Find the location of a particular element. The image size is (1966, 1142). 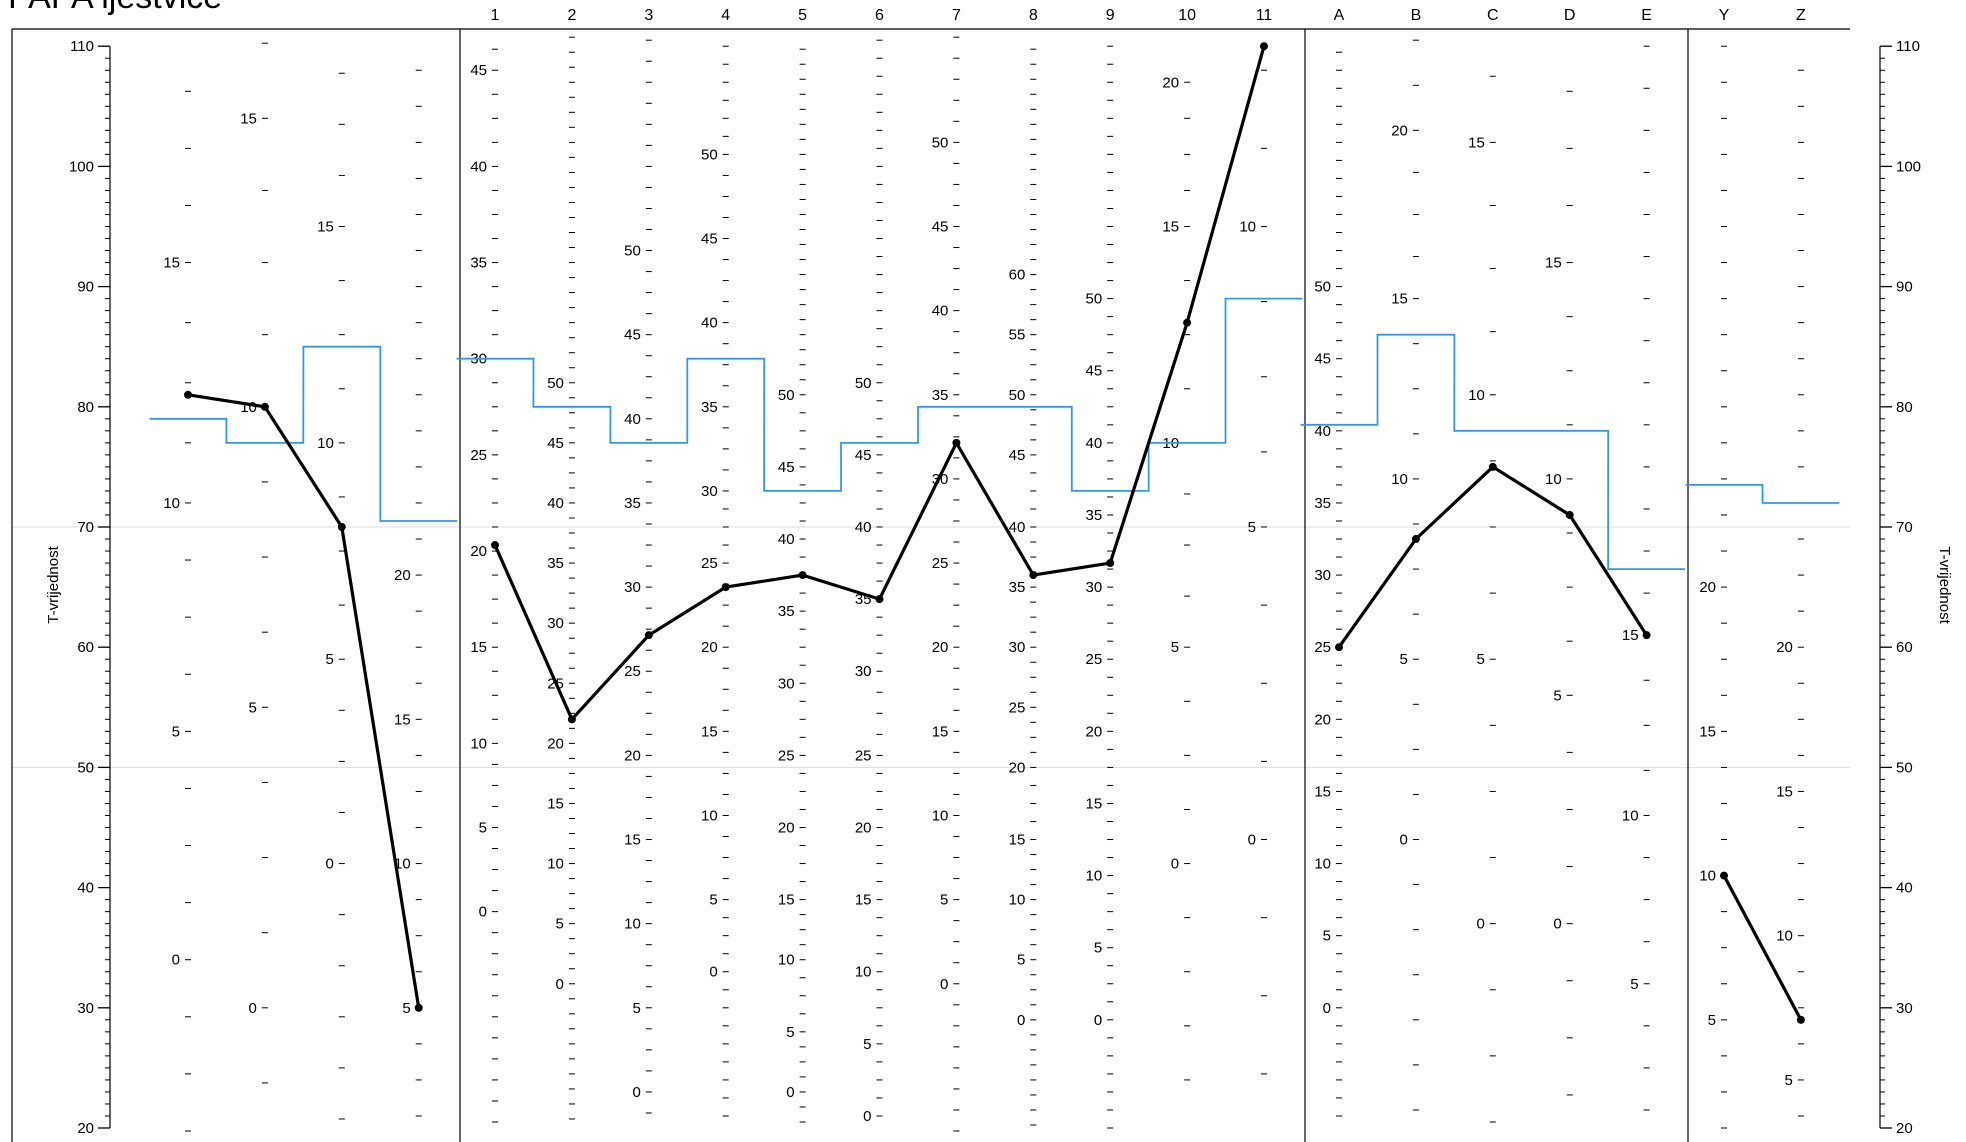

scale-0-2: 0 5 10 15 is located at coordinates (331, 596).